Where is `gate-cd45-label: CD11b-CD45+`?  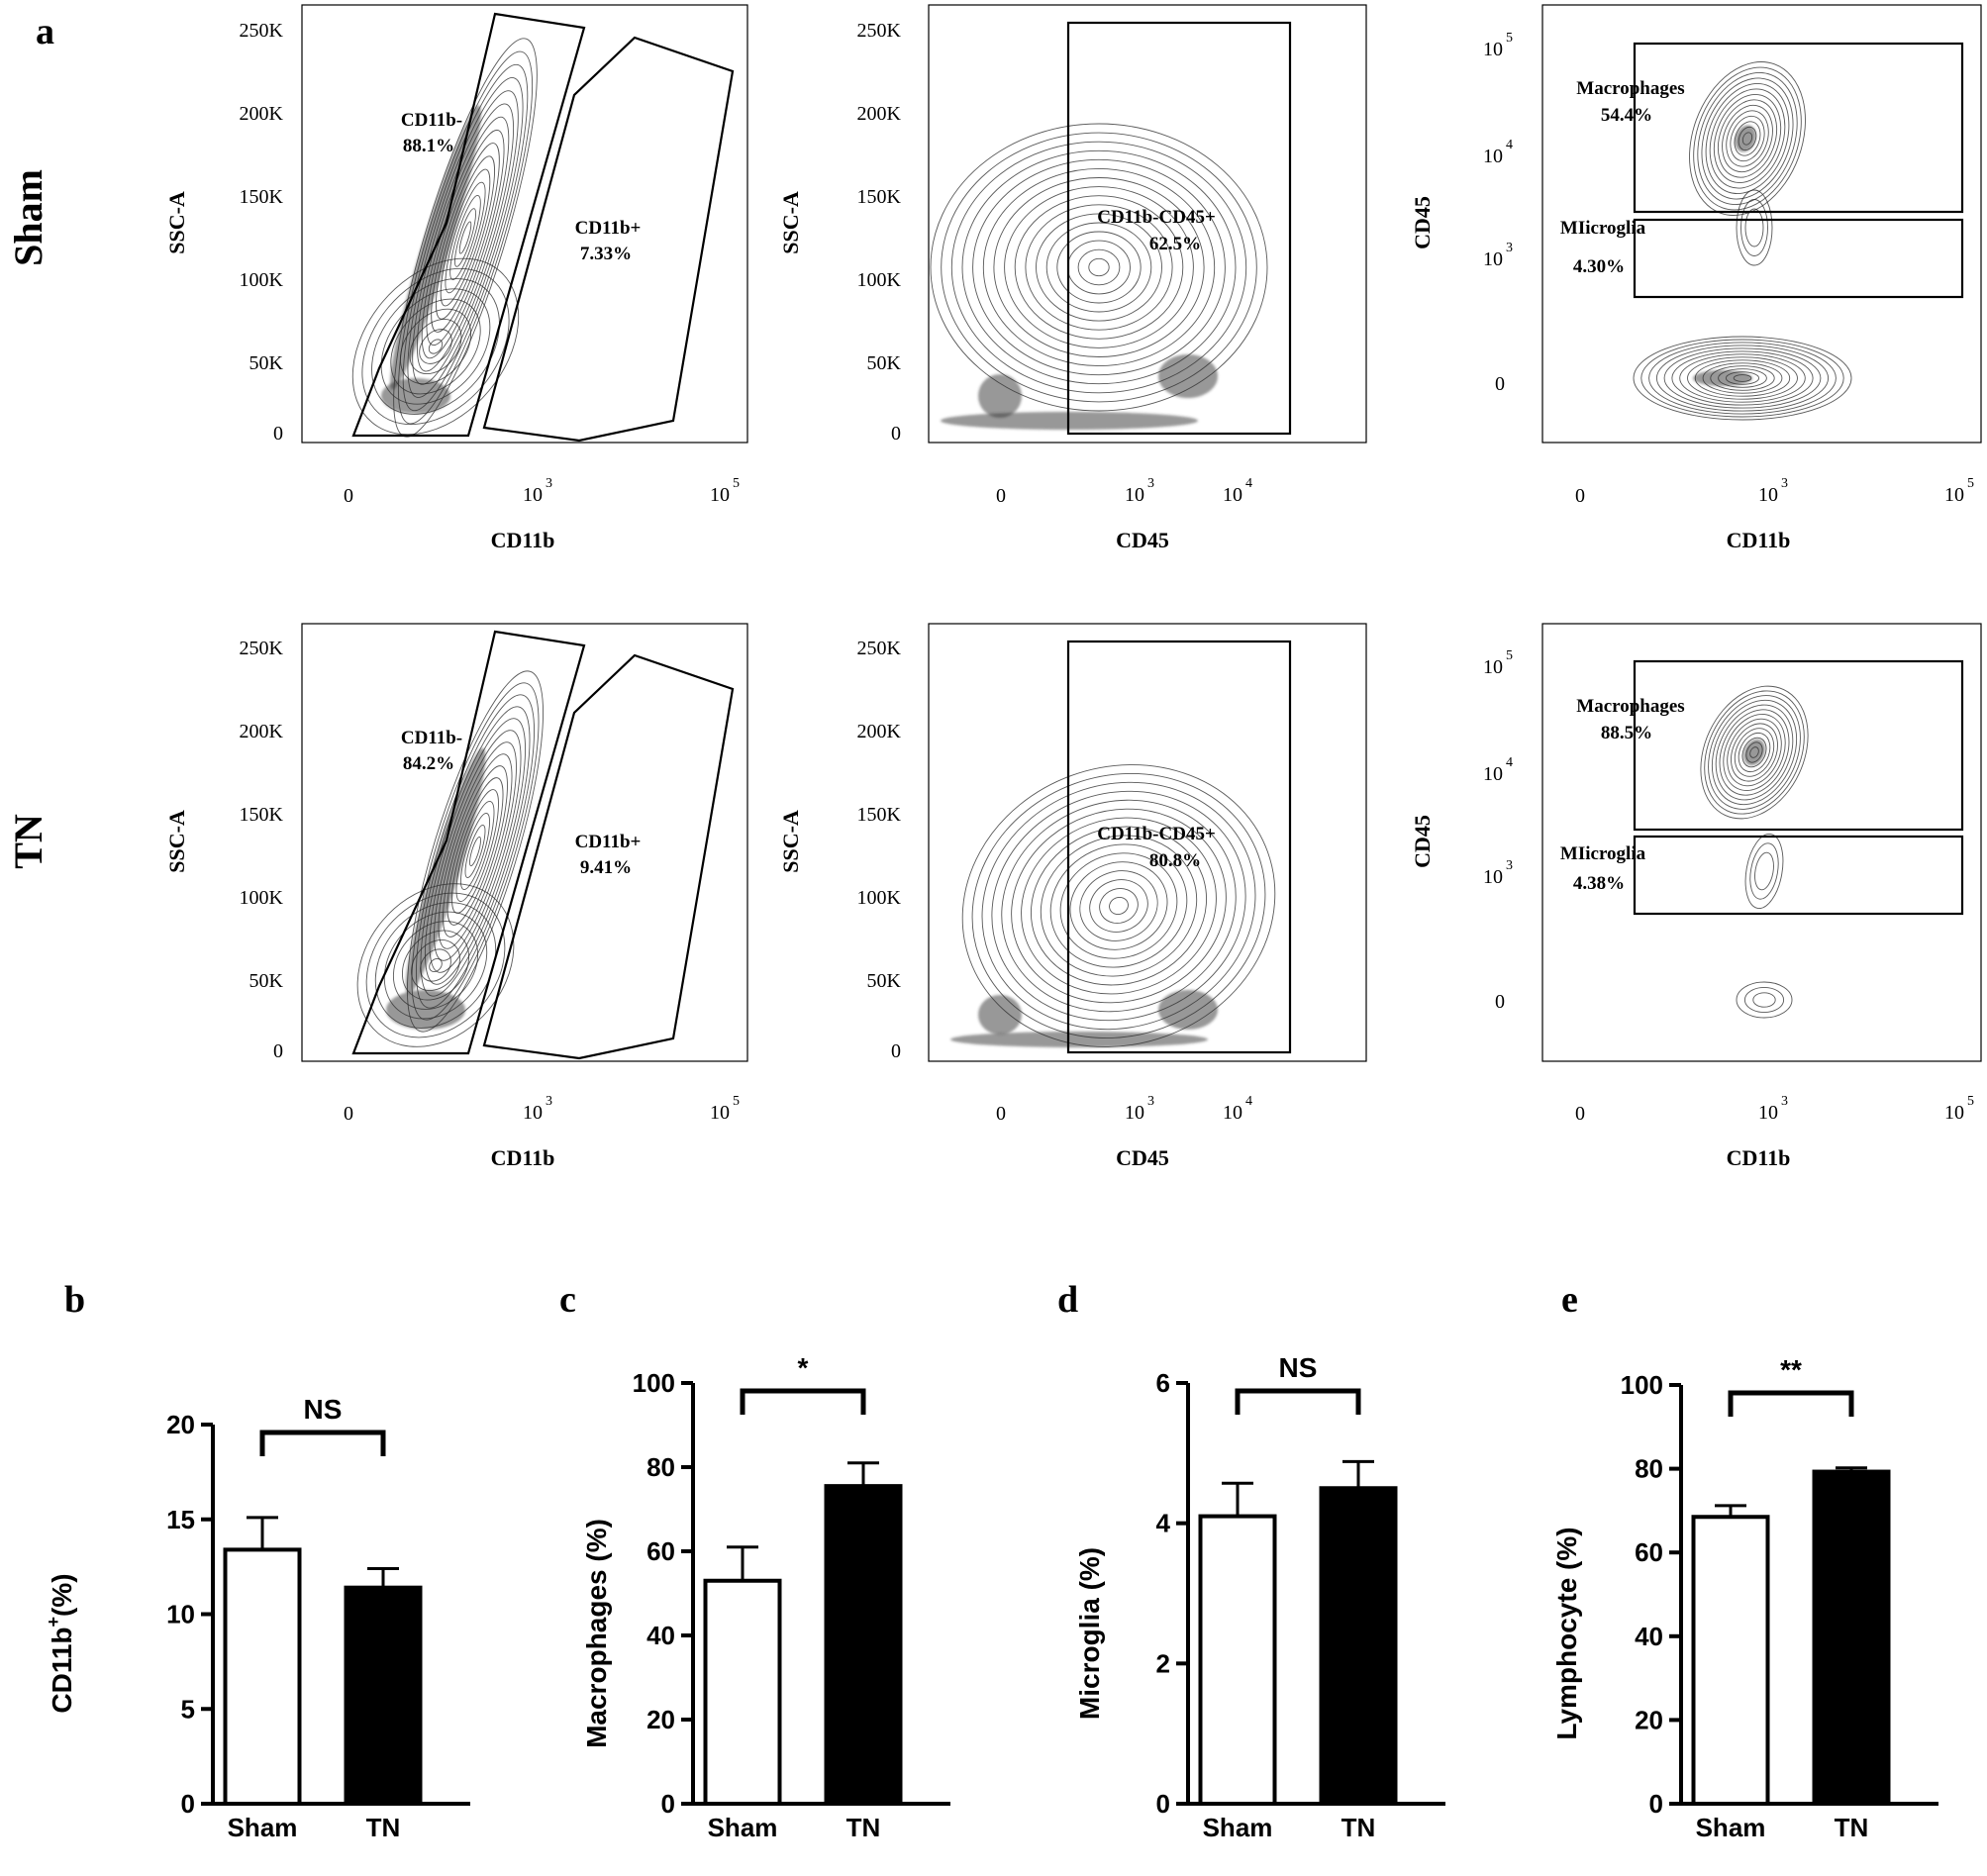 gate-cd45-label: CD11b-CD45+ is located at coordinates (1156, 217).